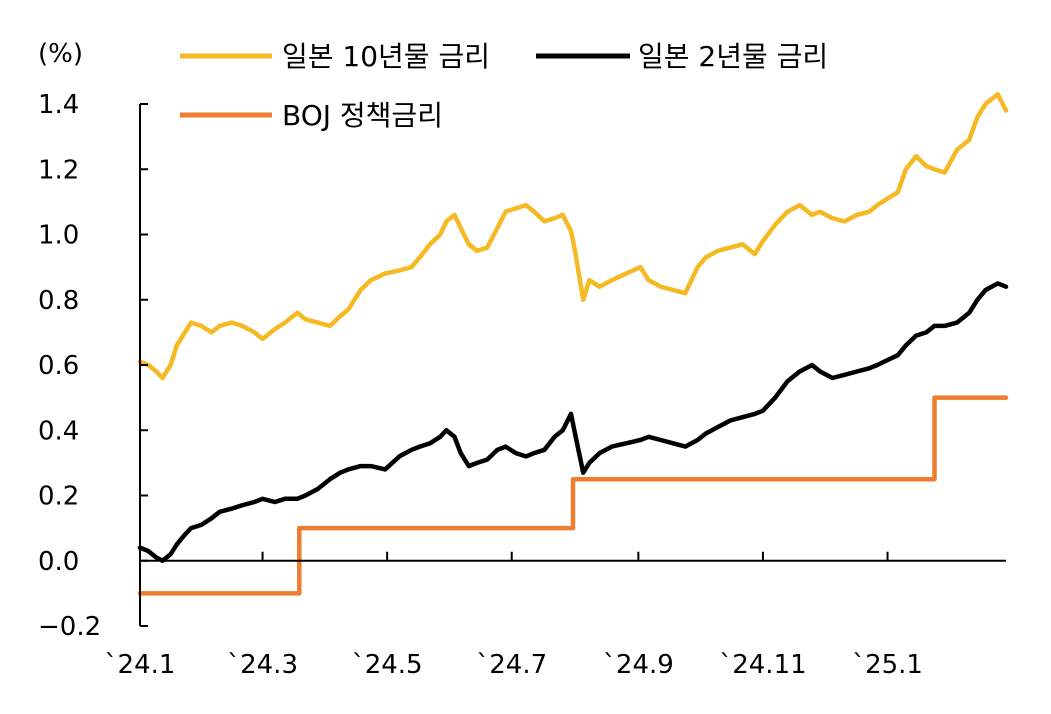 The image size is (1051, 714). What do you see at coordinates (140, 665) in the screenshot?
I see `x-tick-label: `24.1` at bounding box center [140, 665].